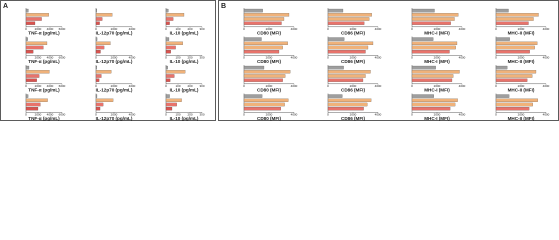  Describe the element at coordinates (189, 115) in the screenshot. I see `x-tick-label: 200` at that location.